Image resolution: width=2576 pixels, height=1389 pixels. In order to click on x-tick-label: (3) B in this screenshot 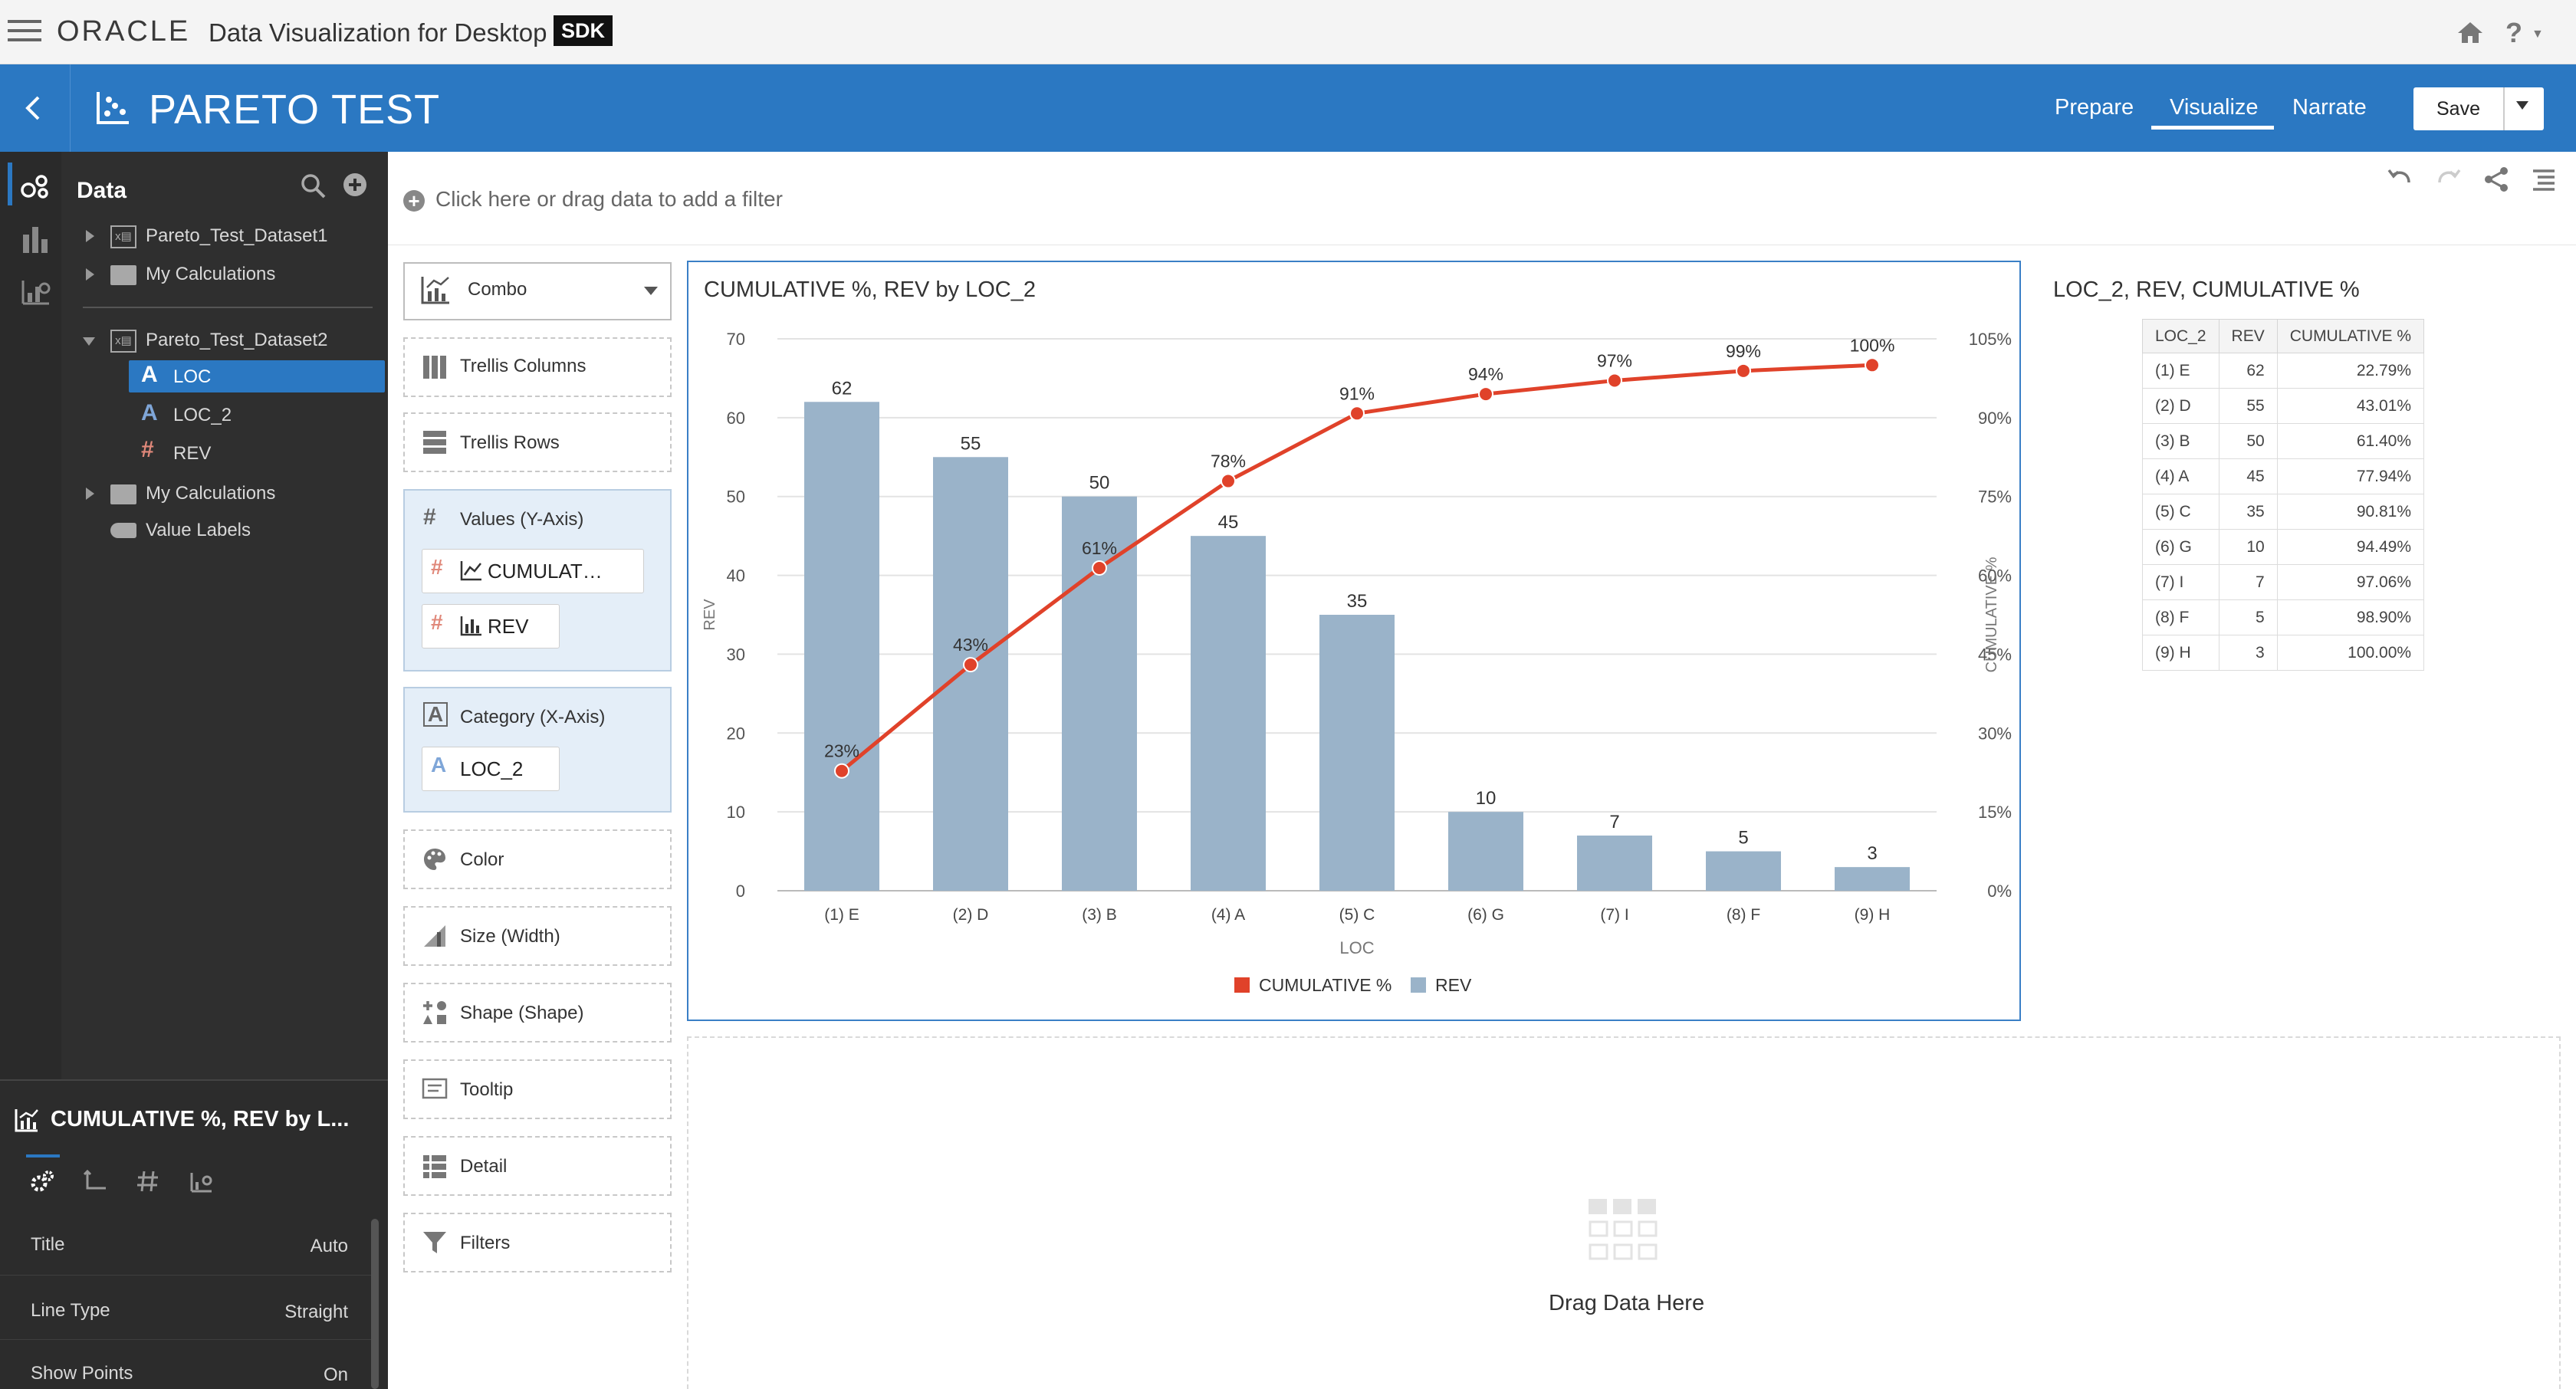, I will do `click(1099, 915)`.